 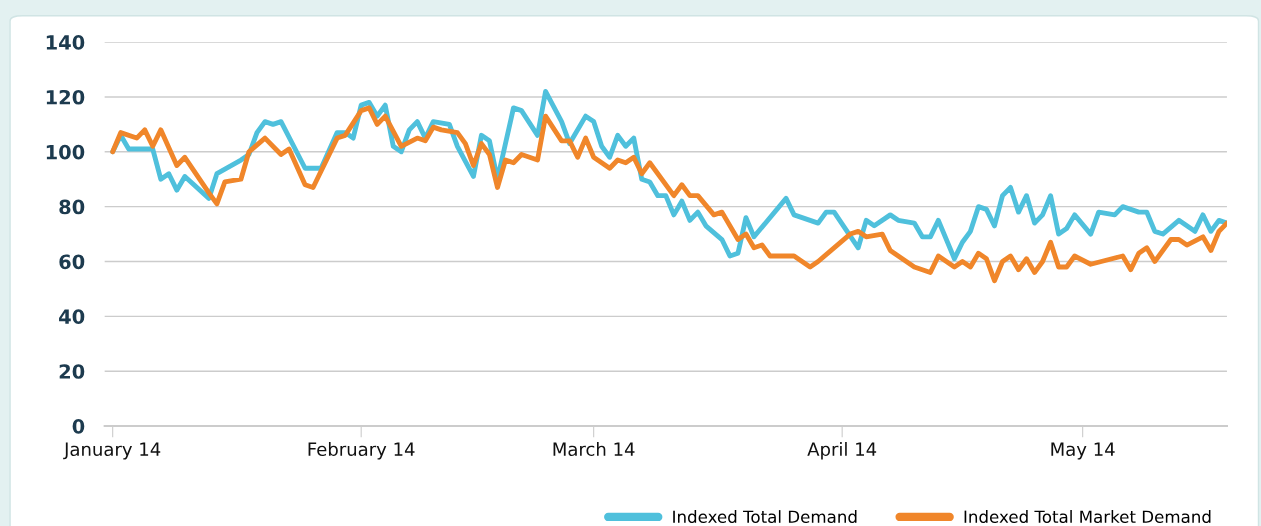 I want to click on legend-label: Indexed Total Market Demand, so click(x=1087, y=517).